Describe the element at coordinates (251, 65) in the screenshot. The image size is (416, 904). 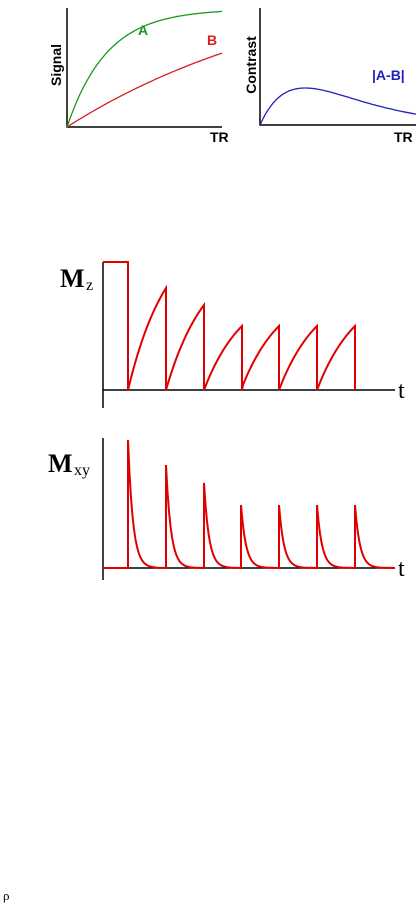
I see `y-label: Contrast` at that location.